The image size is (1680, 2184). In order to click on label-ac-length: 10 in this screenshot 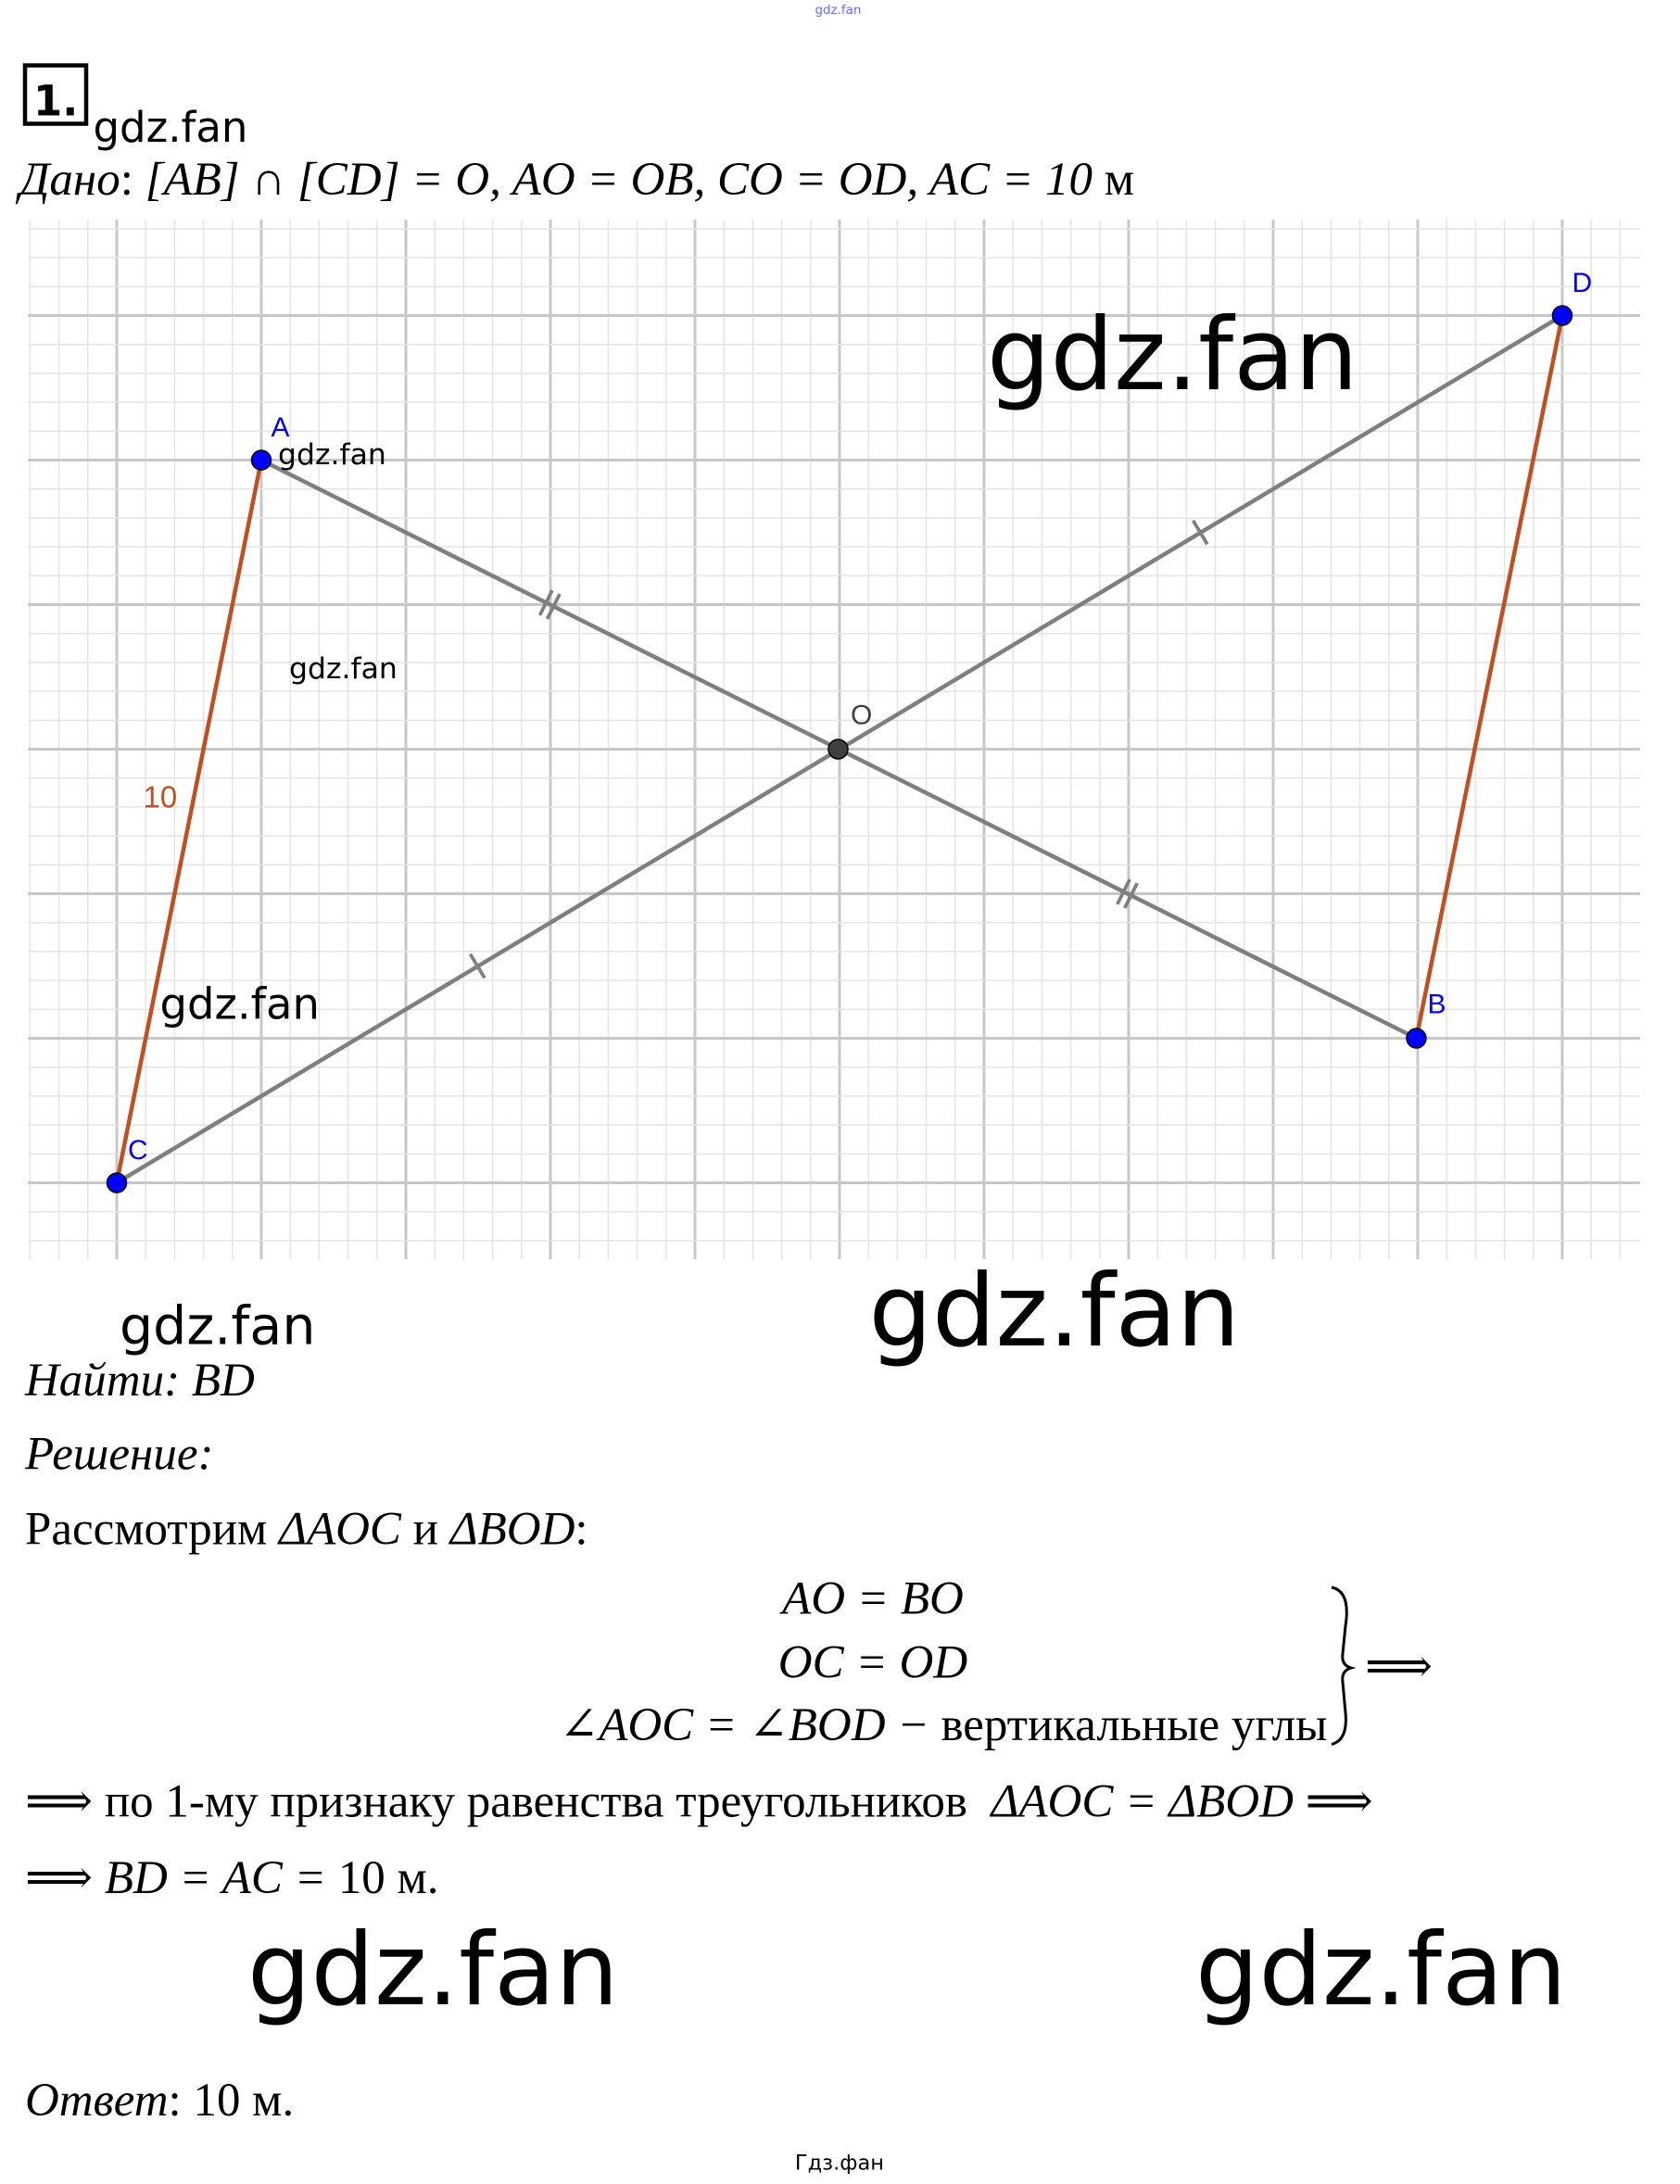, I will do `click(160, 797)`.